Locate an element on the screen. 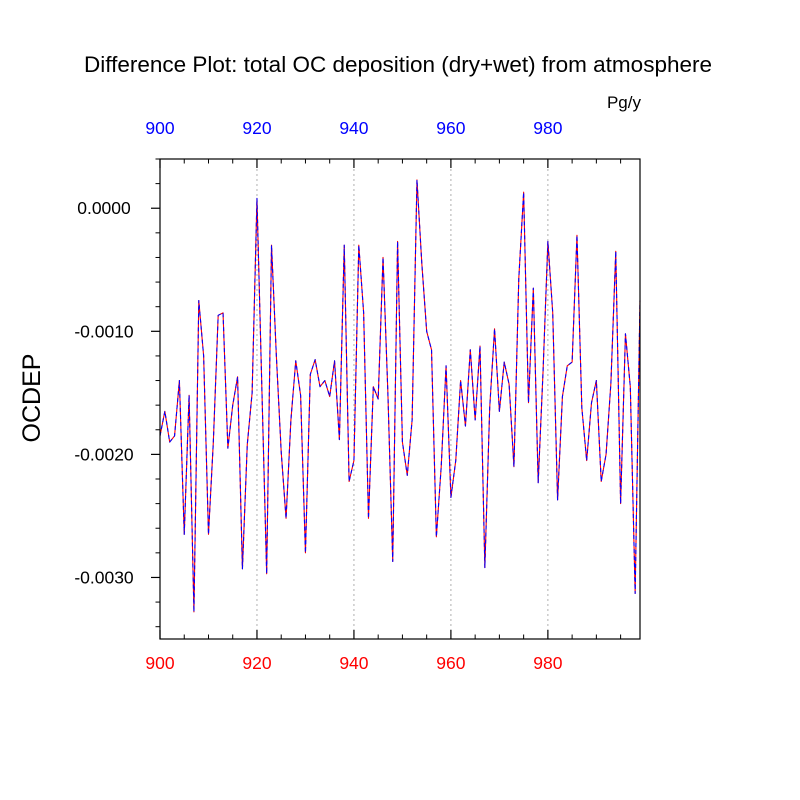  x-tick-label-top-960: 960 is located at coordinates (450, 128).